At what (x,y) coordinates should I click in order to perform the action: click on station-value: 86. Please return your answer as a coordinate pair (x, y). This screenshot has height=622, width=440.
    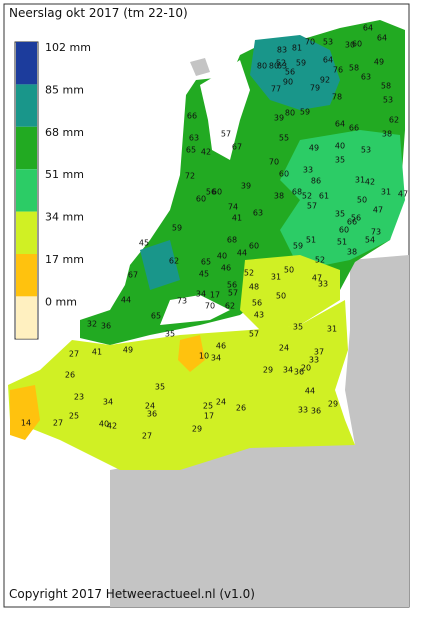
    Looking at the image, I should click on (316, 181).